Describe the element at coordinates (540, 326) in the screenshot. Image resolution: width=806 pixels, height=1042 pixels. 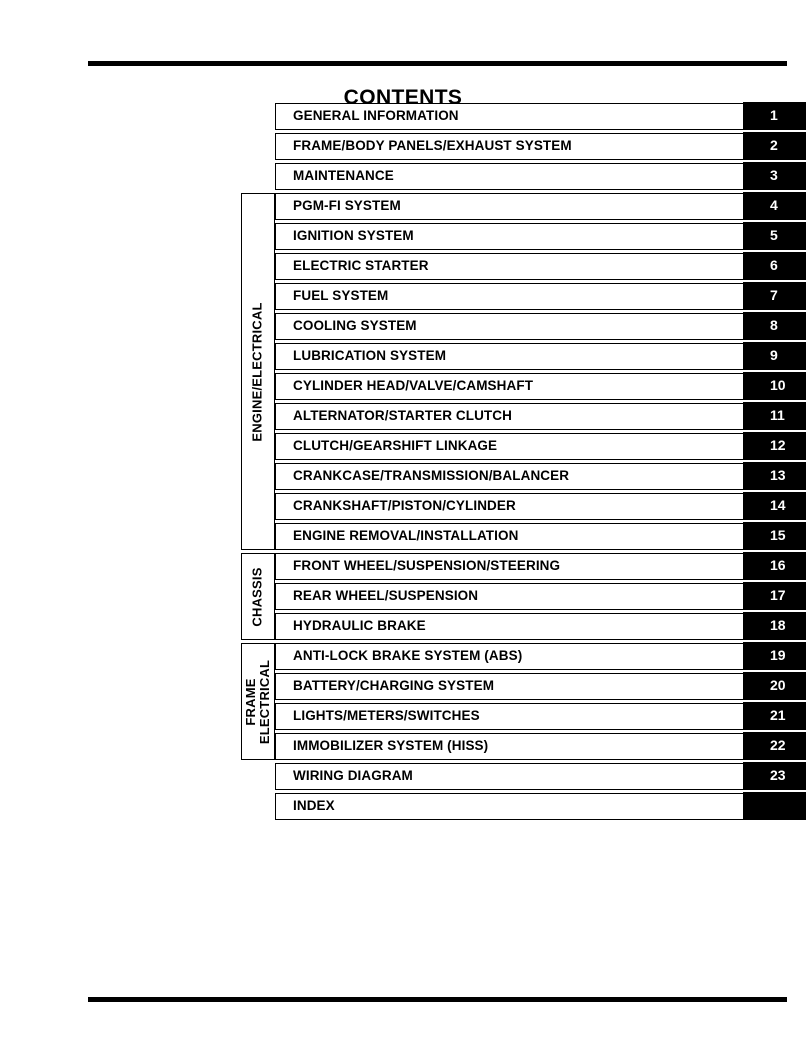
I see `contents-row-box: COOLING SYSTEM 8` at that location.